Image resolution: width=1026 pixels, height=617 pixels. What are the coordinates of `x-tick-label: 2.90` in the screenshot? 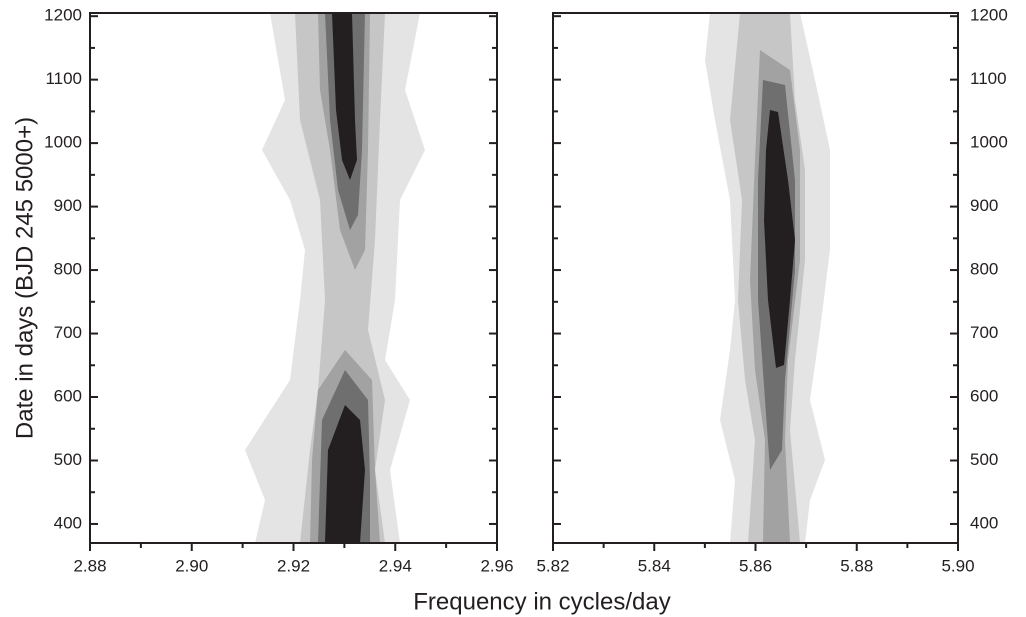 It's located at (191, 565).